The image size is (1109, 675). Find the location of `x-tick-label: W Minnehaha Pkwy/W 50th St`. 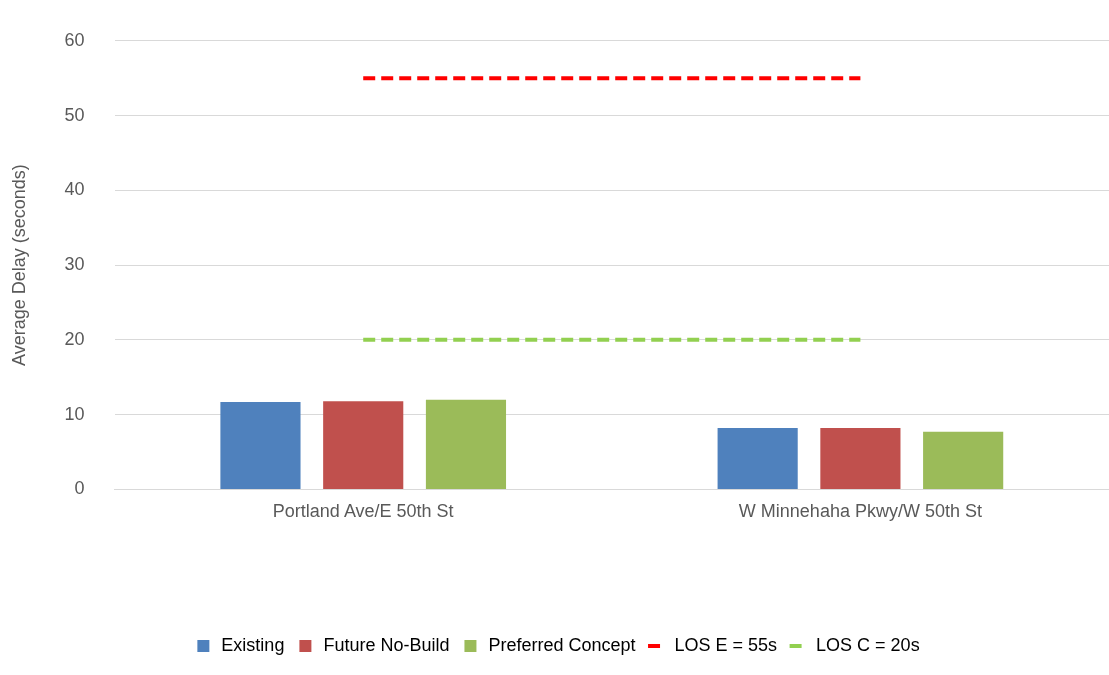

x-tick-label: W Minnehaha Pkwy/W 50th St is located at coordinates (860, 511).